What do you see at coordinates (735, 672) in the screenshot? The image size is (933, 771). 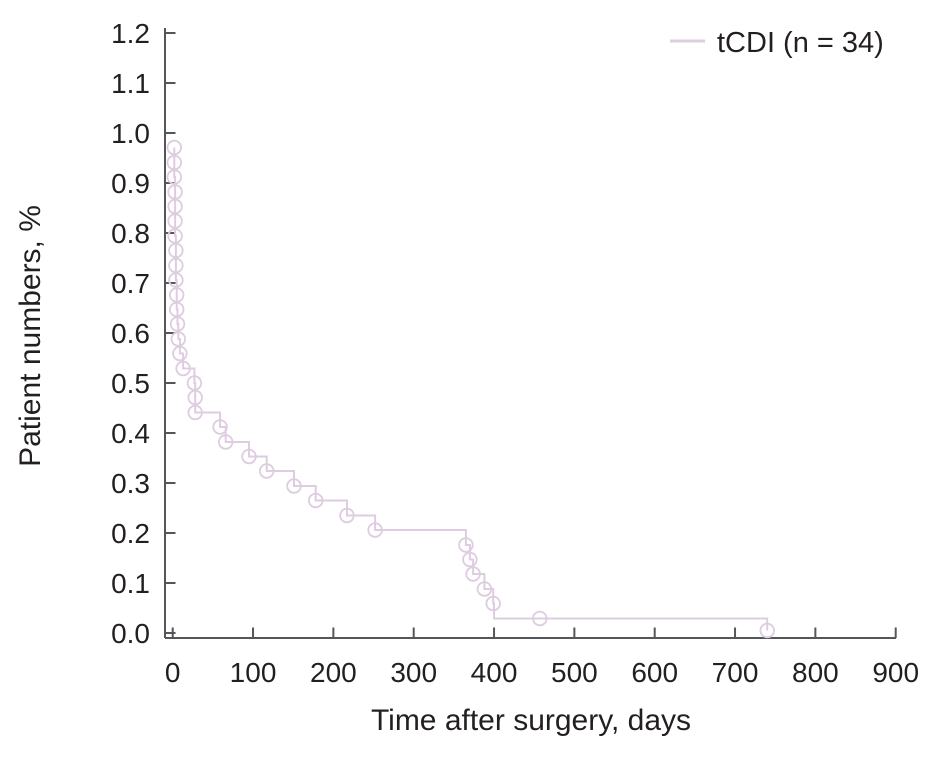 I see `x-tick-label: 700` at bounding box center [735, 672].